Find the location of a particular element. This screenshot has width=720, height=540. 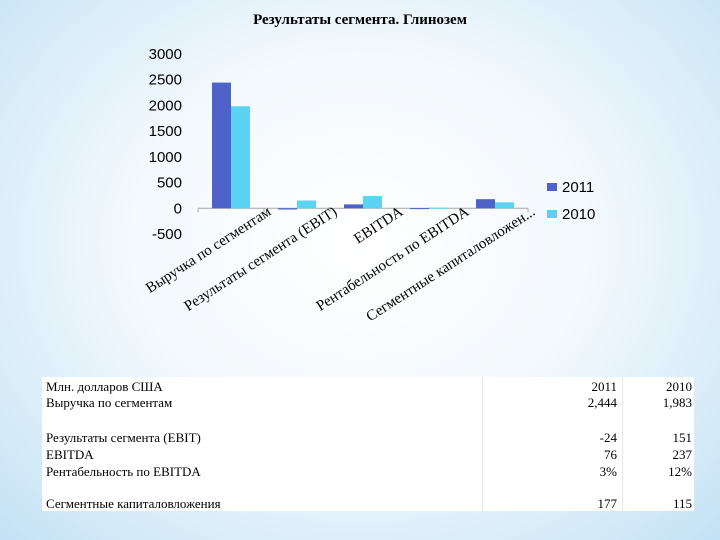

table-cell: 12% is located at coordinates (680, 471).